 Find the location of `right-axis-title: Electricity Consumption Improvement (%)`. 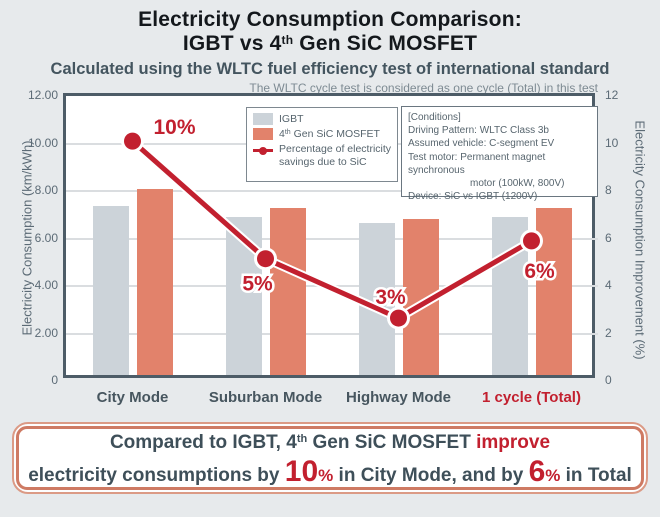

right-axis-title: Electricity Consumption Improvement (%) is located at coordinates (640, 240).